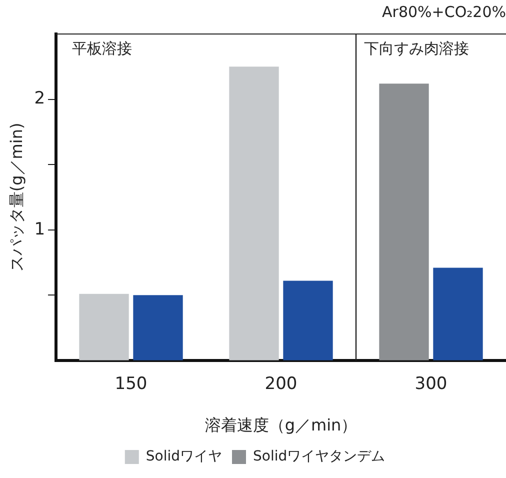 This screenshot has width=506, height=478. Describe the element at coordinates (40, 229) in the screenshot. I see `y-tick-label: 1` at that location.